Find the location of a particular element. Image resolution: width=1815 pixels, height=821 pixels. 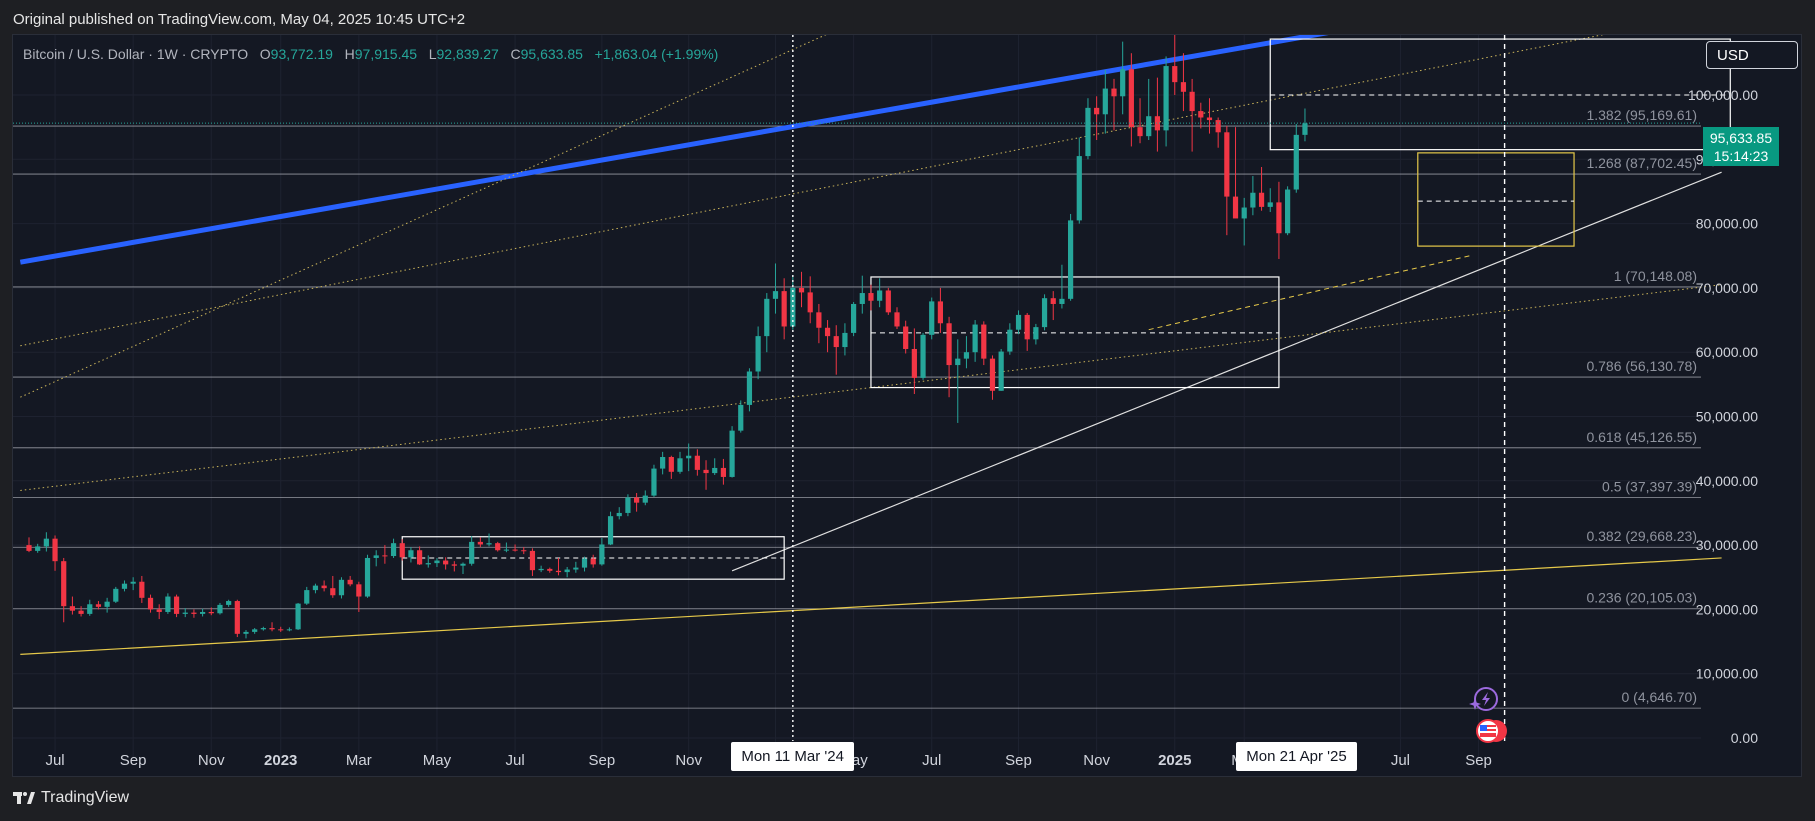

y-axis-tick-label: 10,000.00 is located at coordinates (1727, 674).